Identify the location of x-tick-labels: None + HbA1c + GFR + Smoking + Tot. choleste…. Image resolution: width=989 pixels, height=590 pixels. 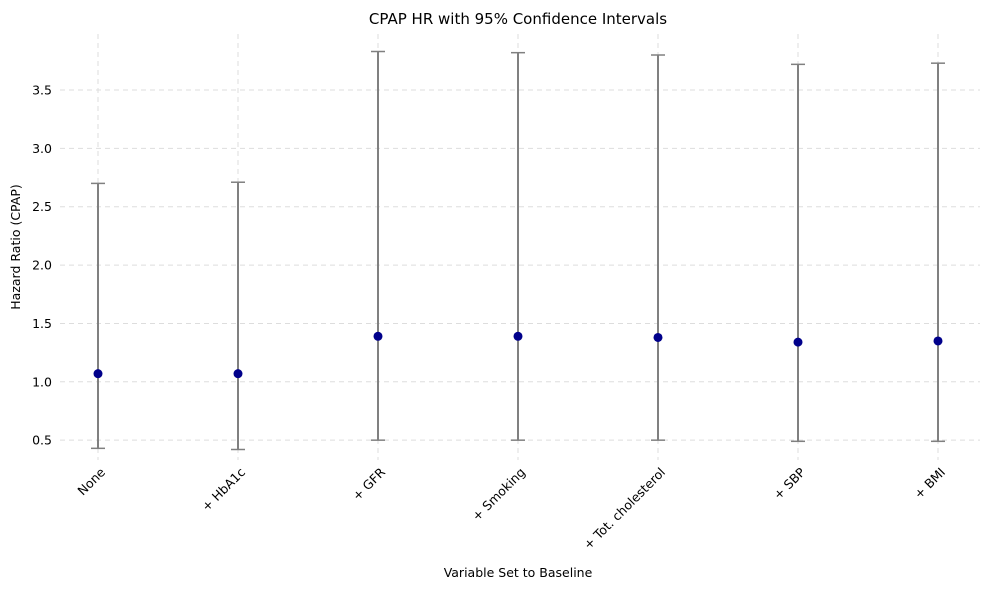
(511, 508).